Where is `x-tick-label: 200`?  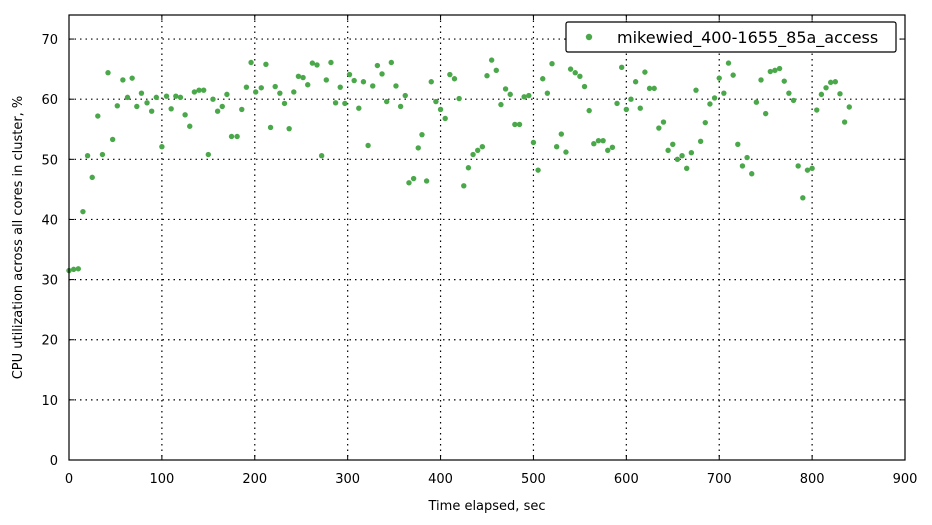 x-tick-label: 200 is located at coordinates (254, 479).